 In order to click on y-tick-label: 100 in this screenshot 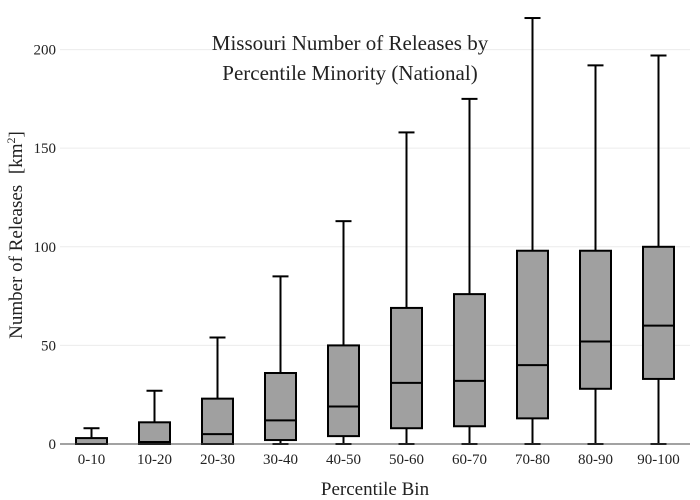, I will do `click(45, 248)`.